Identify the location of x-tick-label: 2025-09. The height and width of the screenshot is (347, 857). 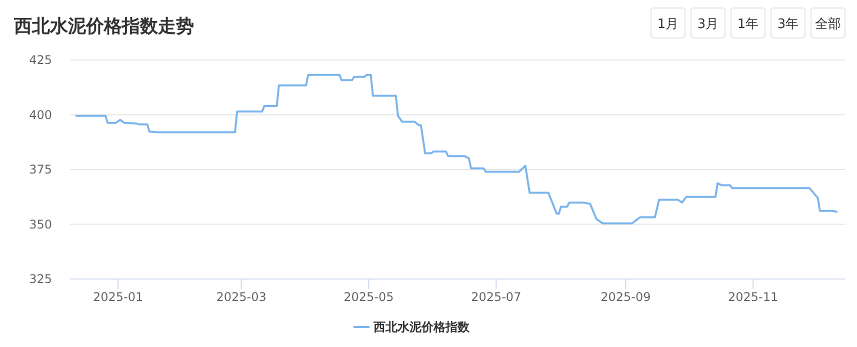
(625, 297).